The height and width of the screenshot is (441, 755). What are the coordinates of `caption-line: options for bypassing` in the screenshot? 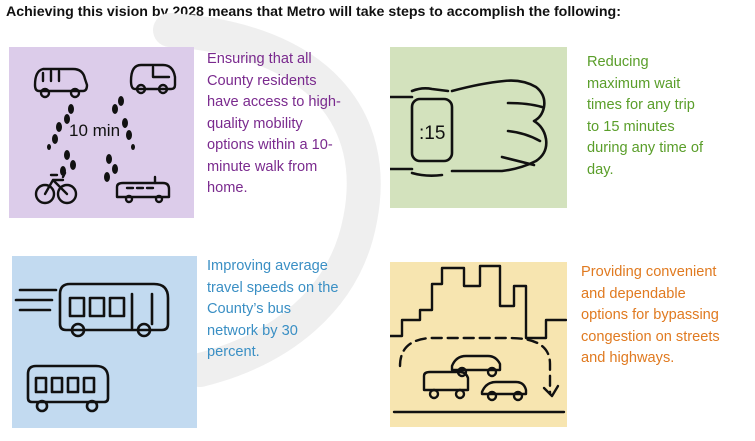 It's located at (650, 315).